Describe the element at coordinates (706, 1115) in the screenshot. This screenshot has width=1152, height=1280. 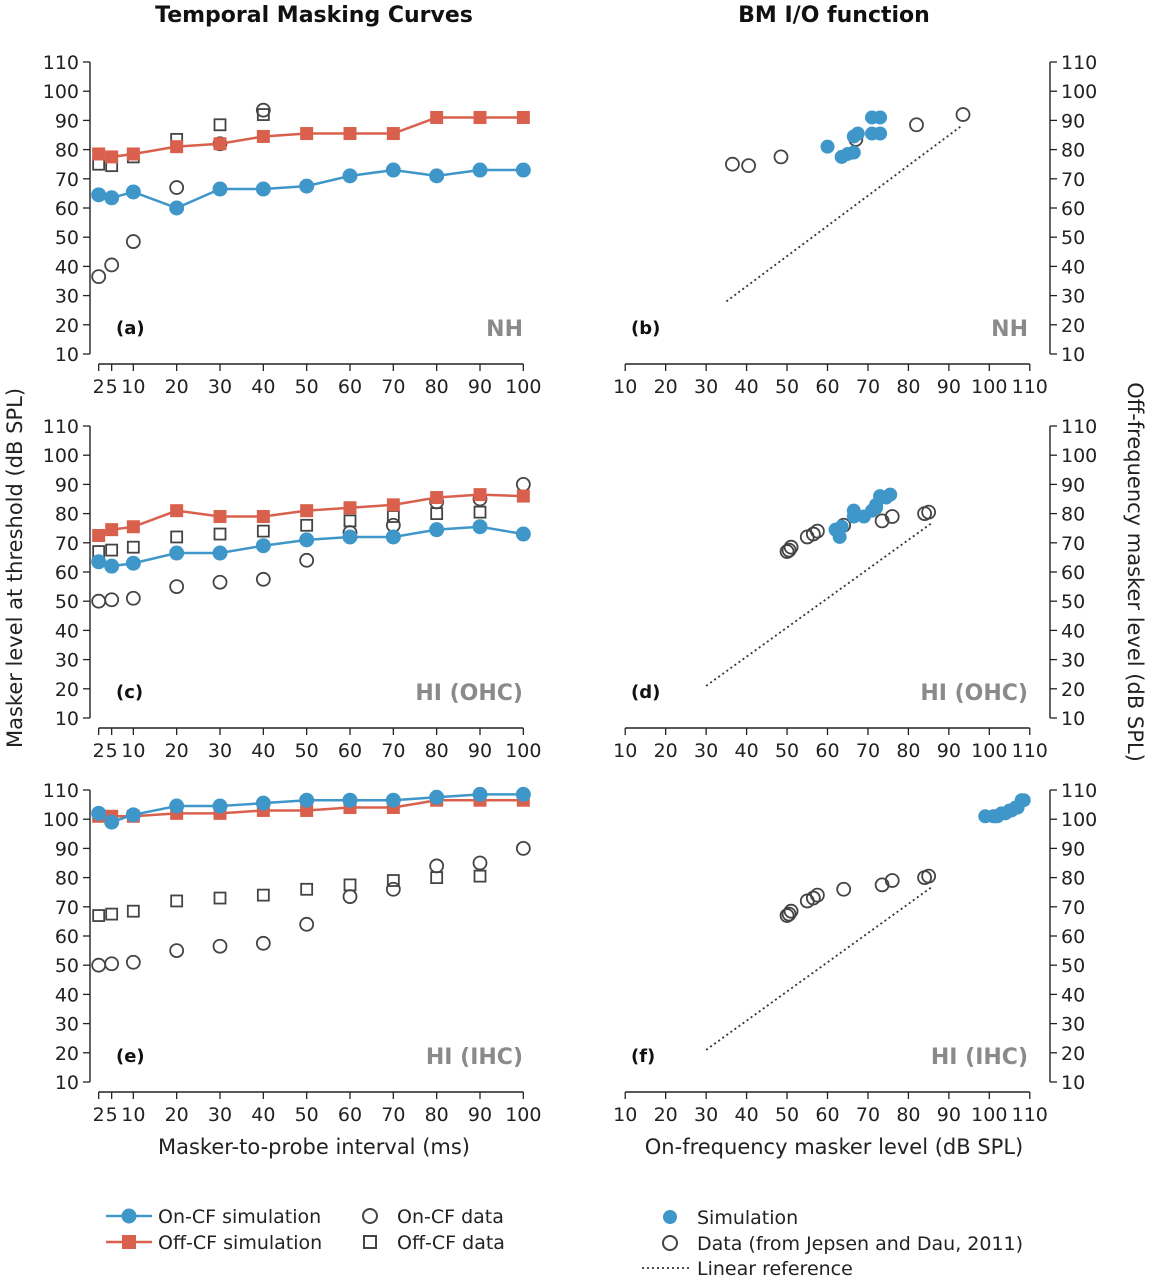
I see `x-tick-label: 30` at that location.